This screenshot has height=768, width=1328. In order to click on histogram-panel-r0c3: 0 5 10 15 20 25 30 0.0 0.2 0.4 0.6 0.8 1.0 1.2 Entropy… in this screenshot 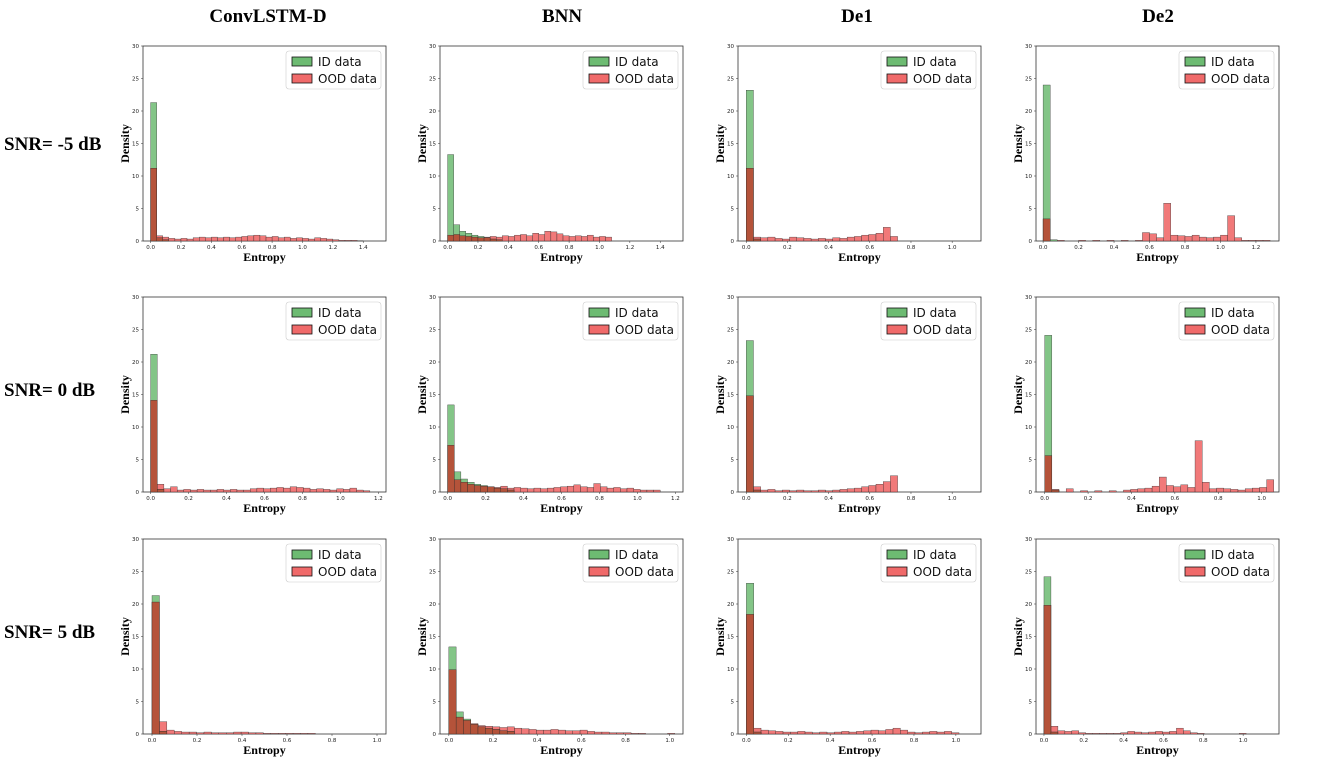, I will do `click(1142, 156)`.